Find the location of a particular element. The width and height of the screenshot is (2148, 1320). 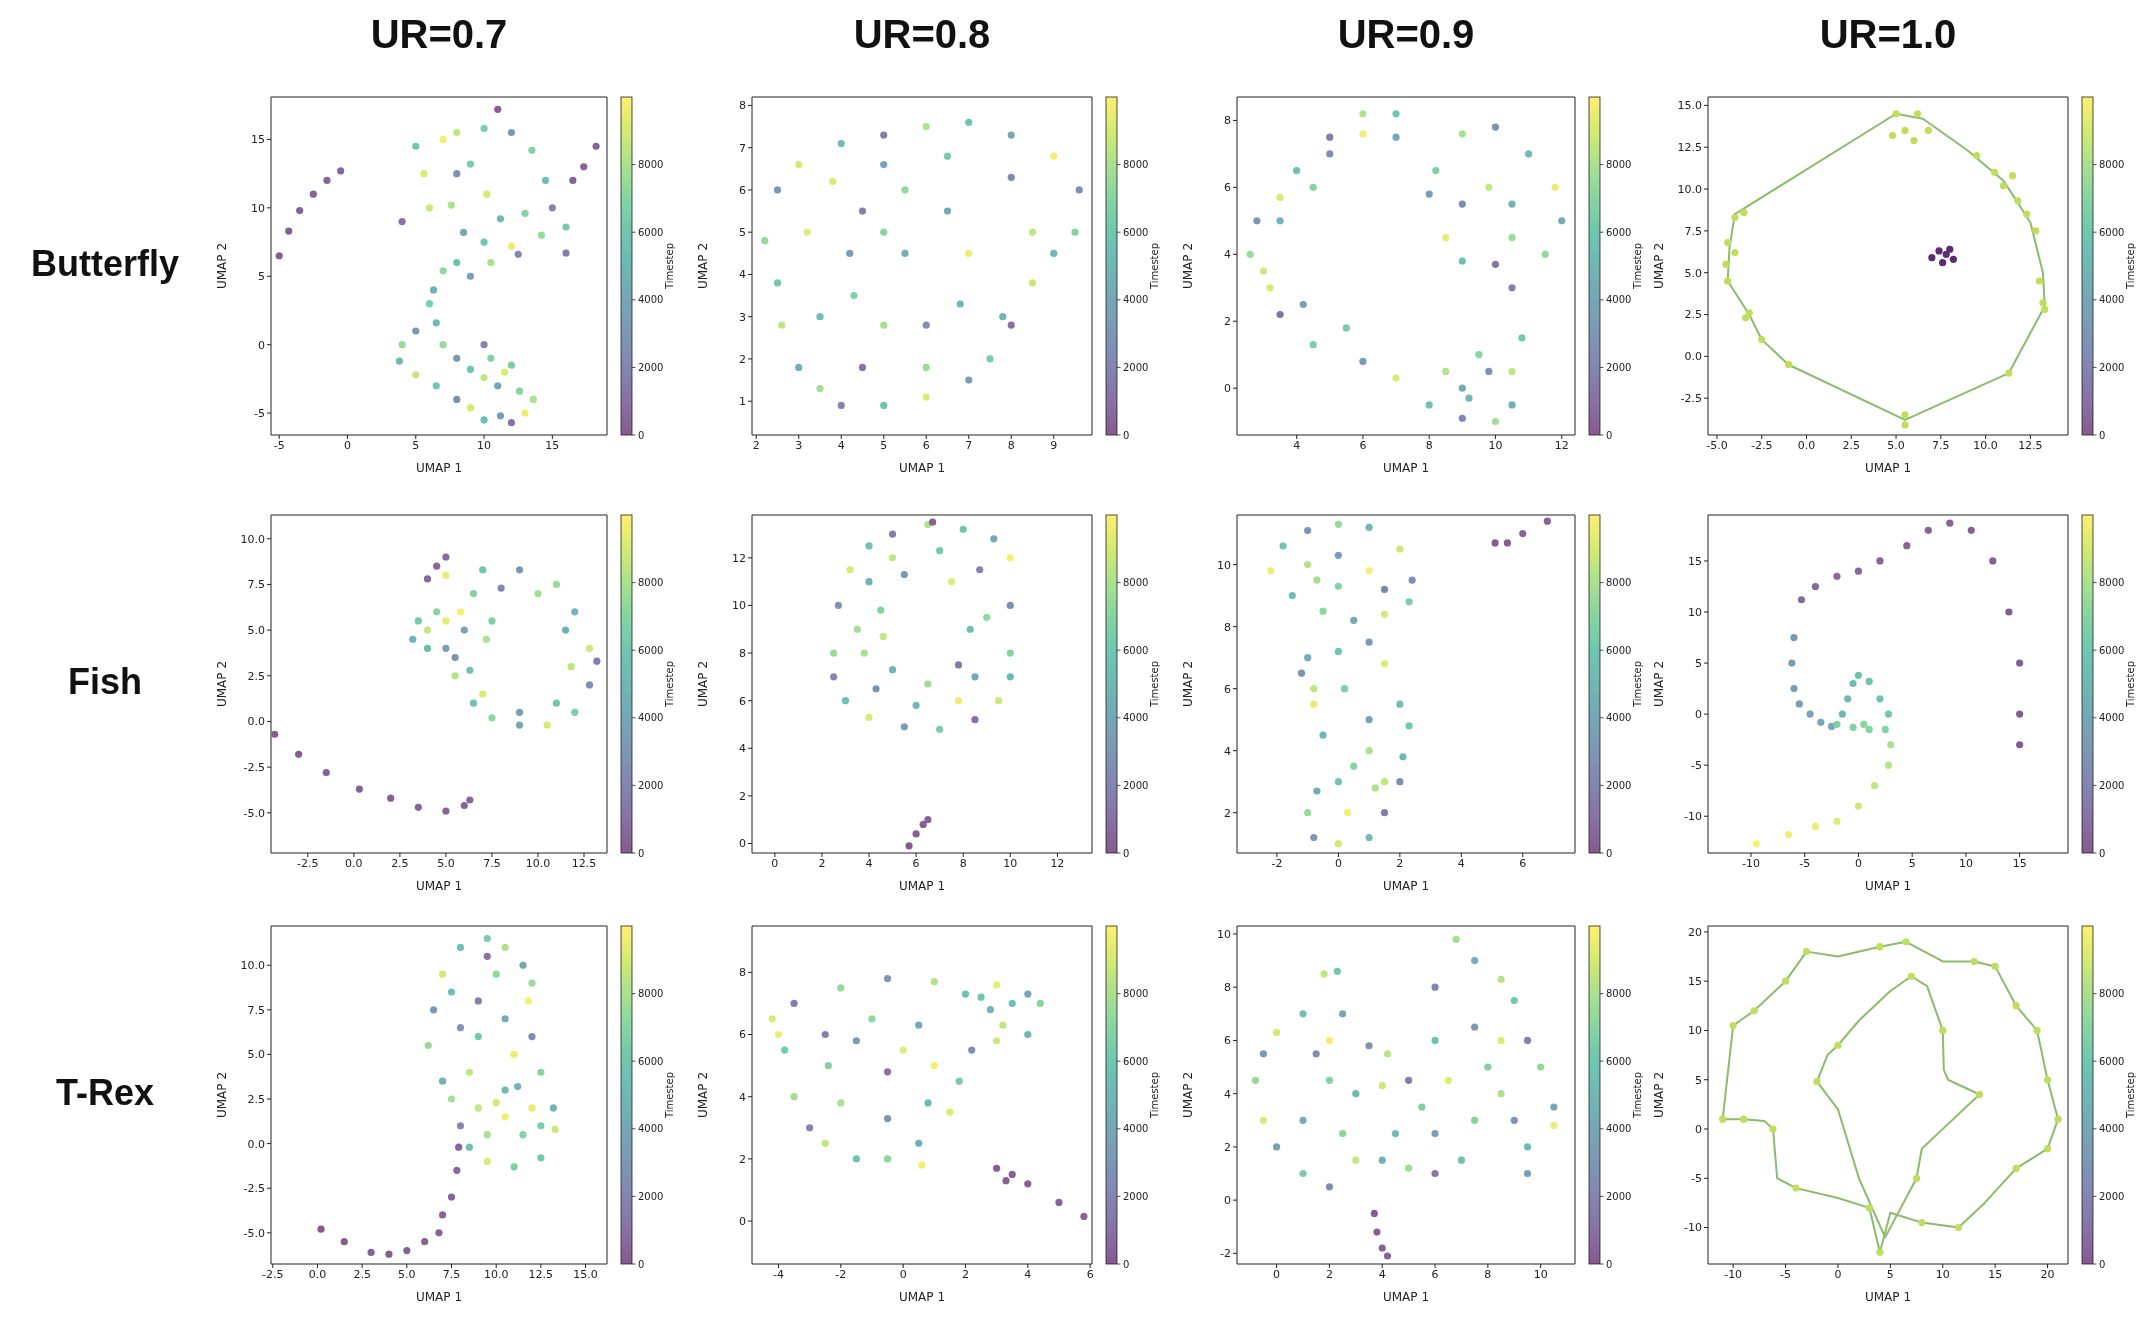

y-tick-label: 7 is located at coordinates (742, 148).